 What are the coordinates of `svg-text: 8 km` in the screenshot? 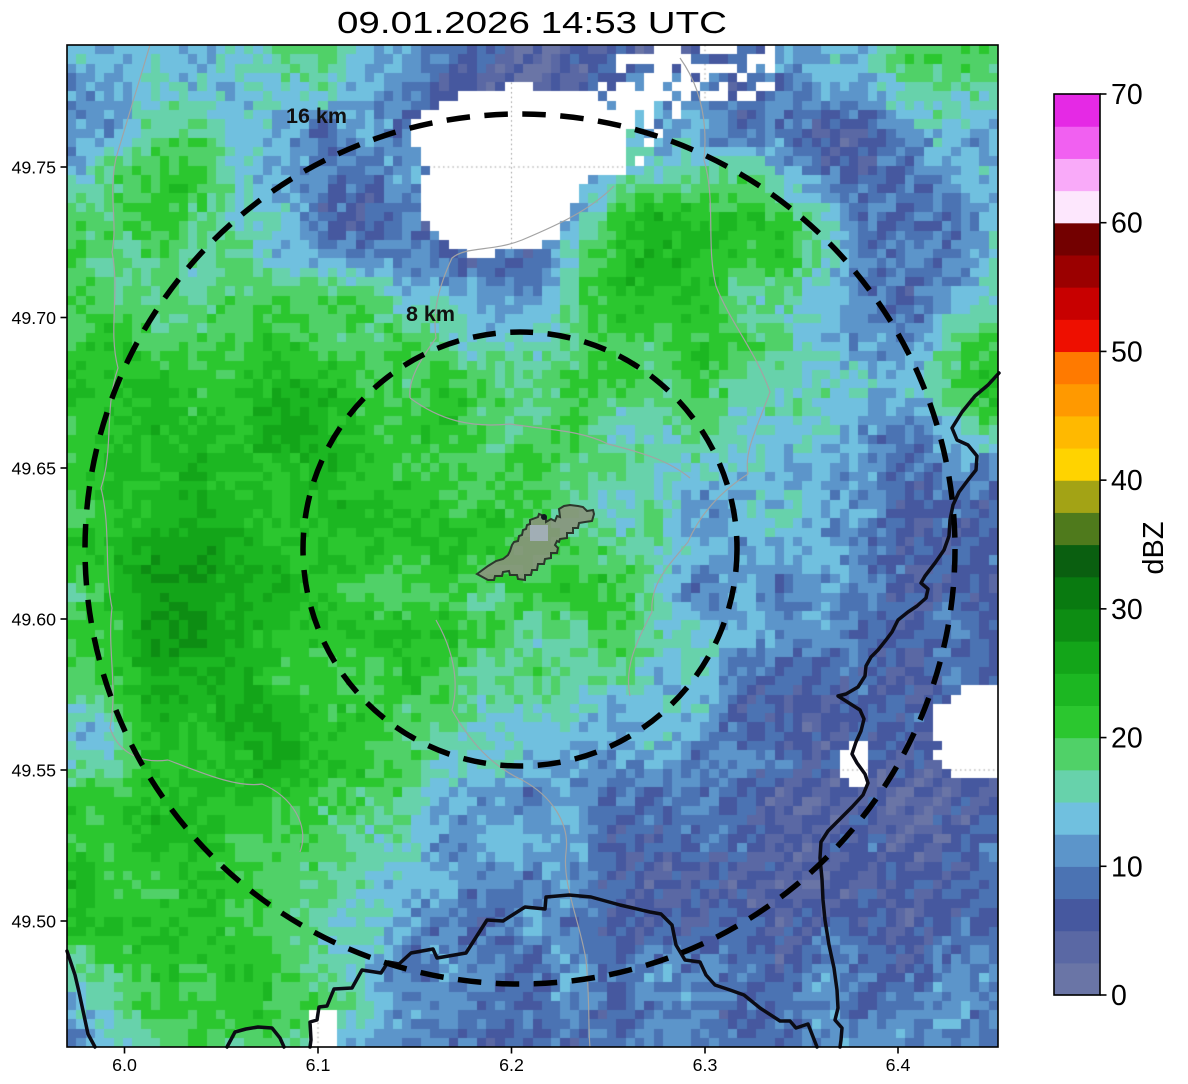 It's located at (430, 314).